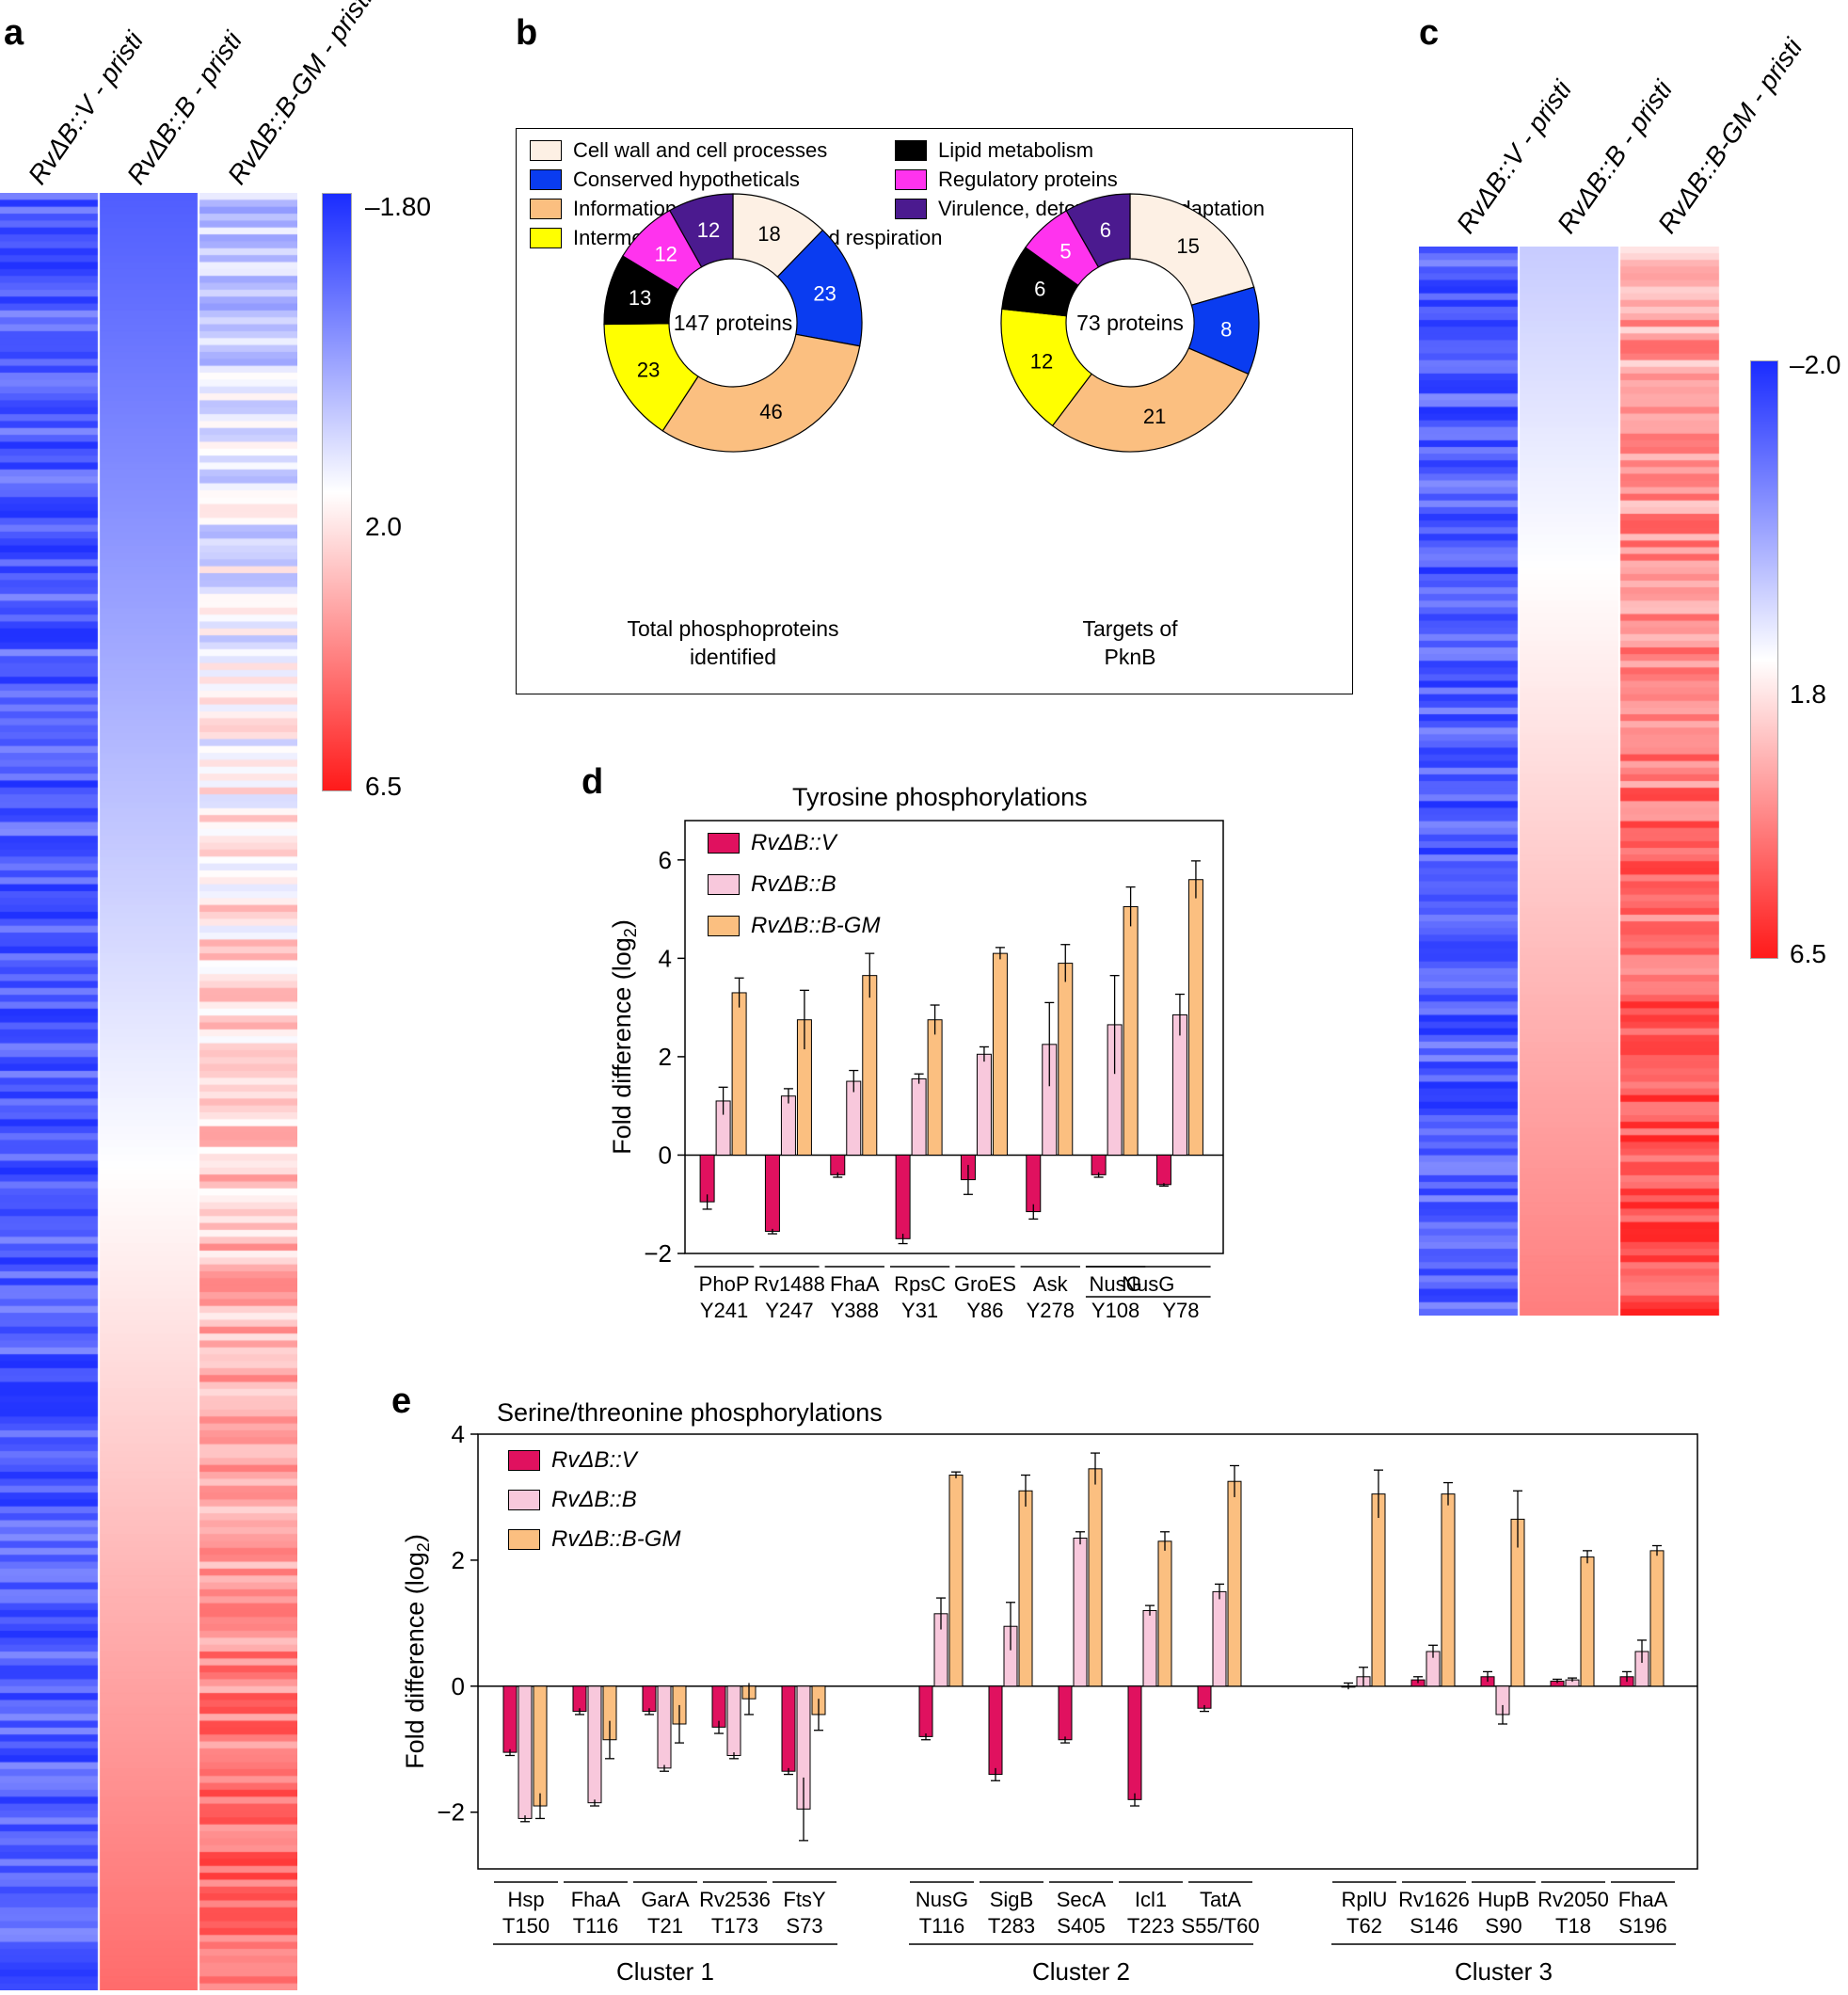 The image size is (1848, 1995). I want to click on chart-d-cat-site-1: Y247, so click(789, 1308).